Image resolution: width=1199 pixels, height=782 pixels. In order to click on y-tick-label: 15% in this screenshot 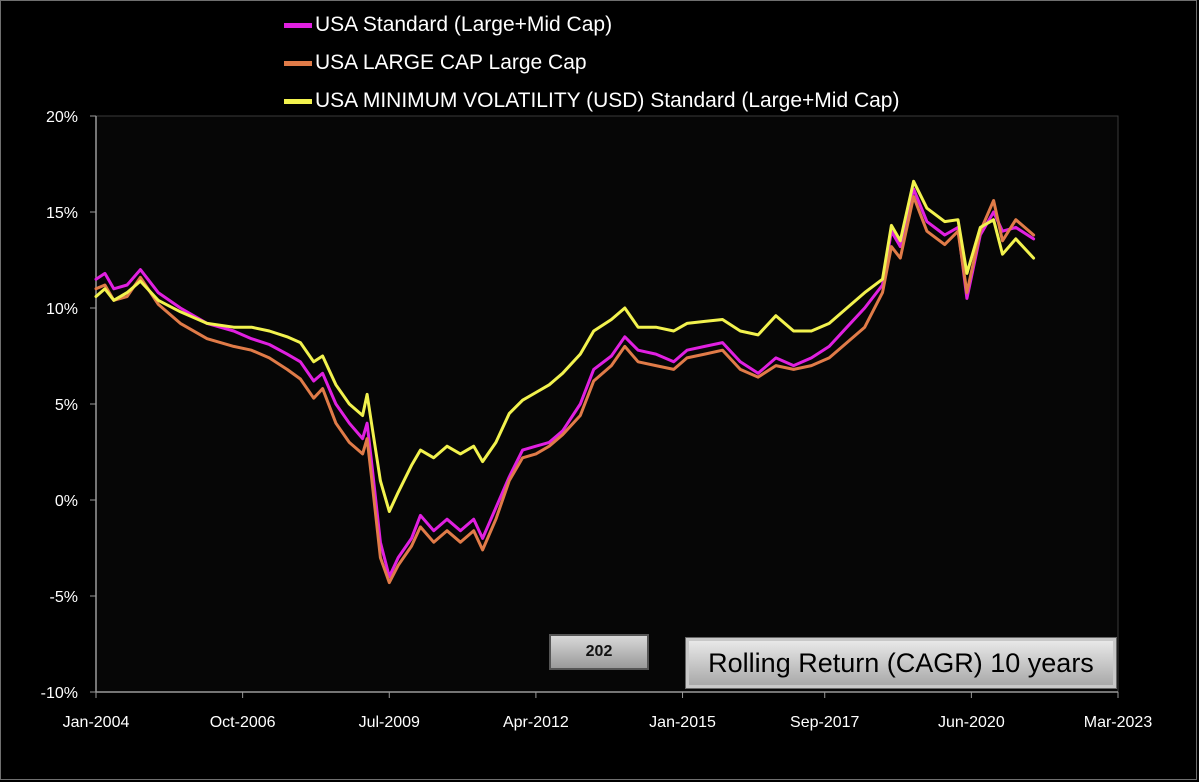, I will do `click(62, 213)`.